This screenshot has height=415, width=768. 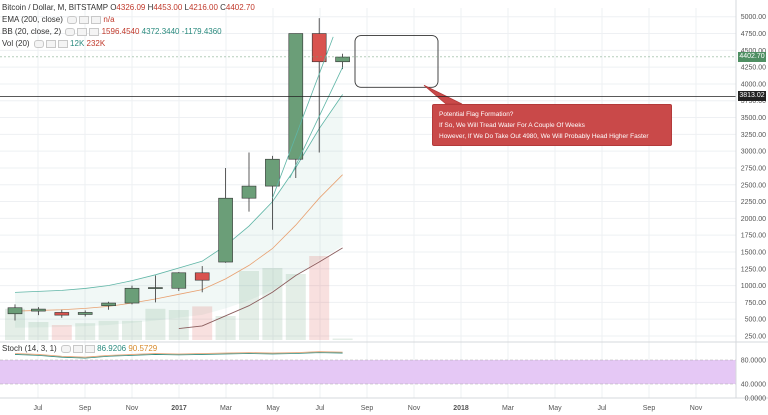 What do you see at coordinates (753, 202) in the screenshot?
I see `price-tick-label: 2250.00` at bounding box center [753, 202].